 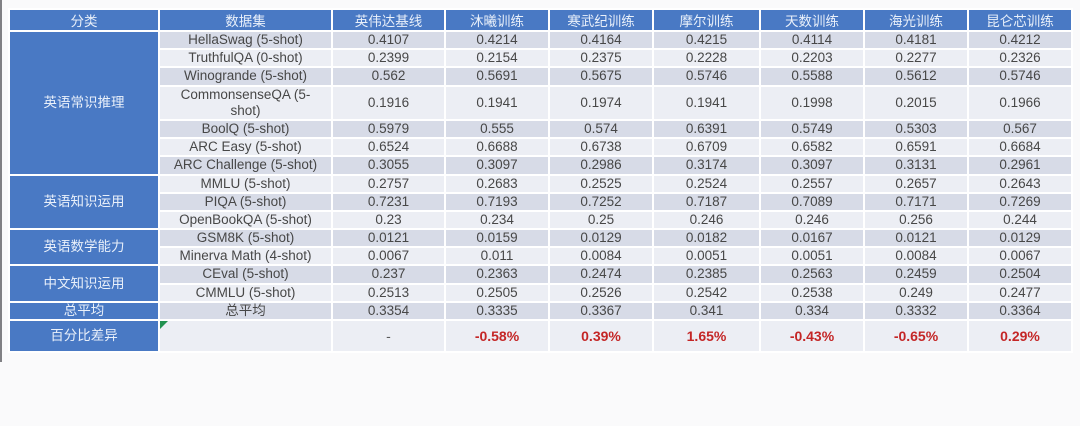 I want to click on value-cell: 0.2154, so click(x=497, y=58).